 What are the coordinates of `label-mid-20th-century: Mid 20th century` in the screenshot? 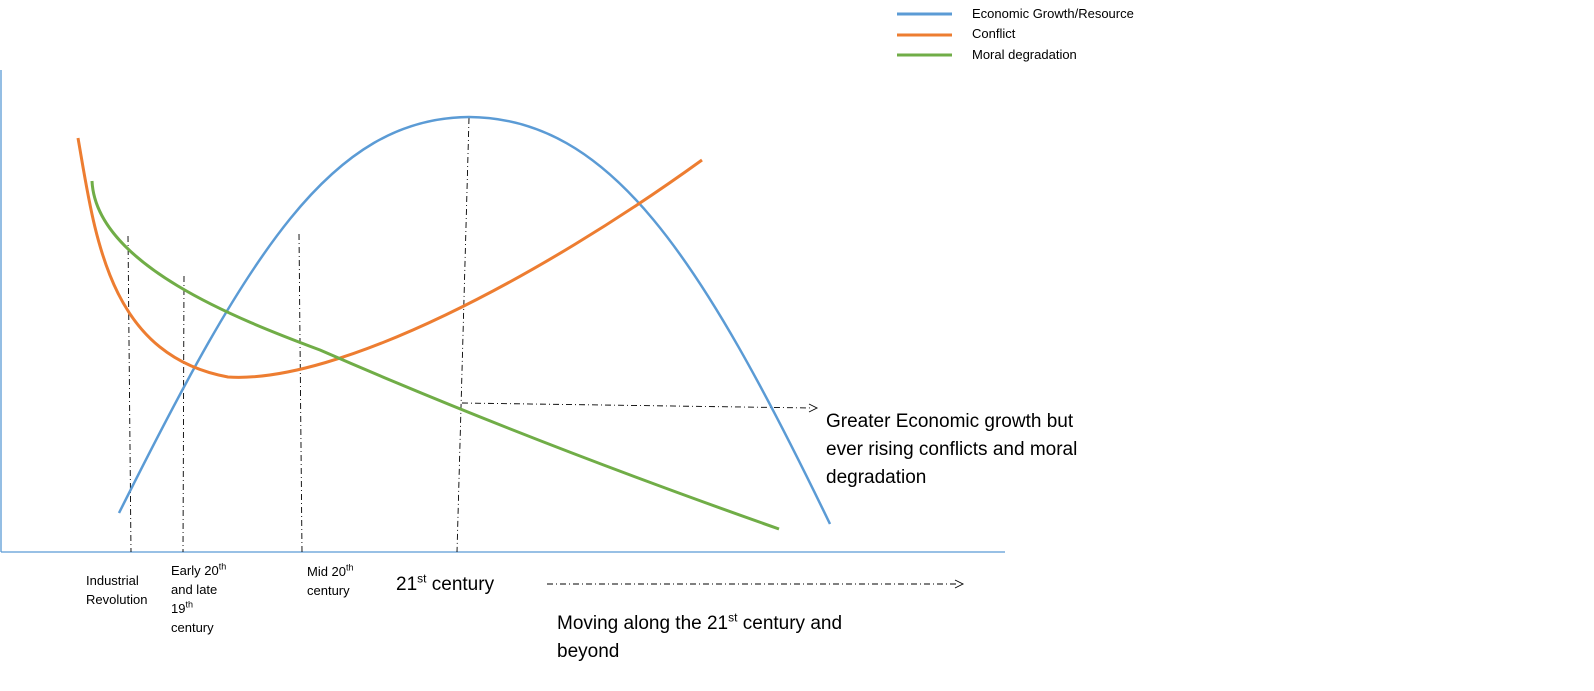 It's located at (330, 580).